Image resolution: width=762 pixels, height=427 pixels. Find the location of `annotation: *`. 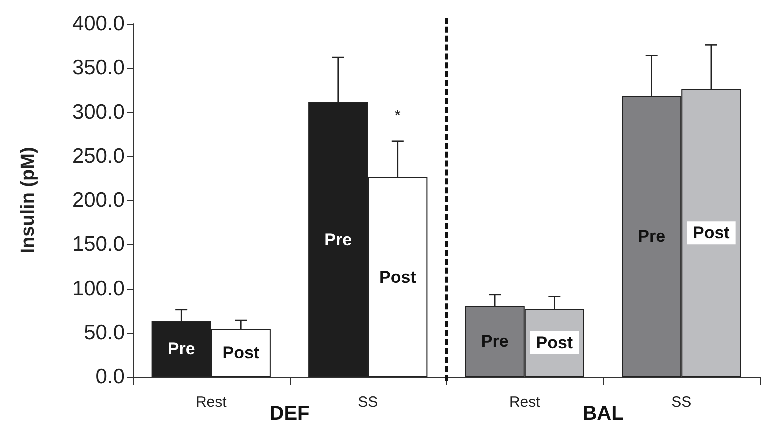

annotation: * is located at coordinates (398, 117).